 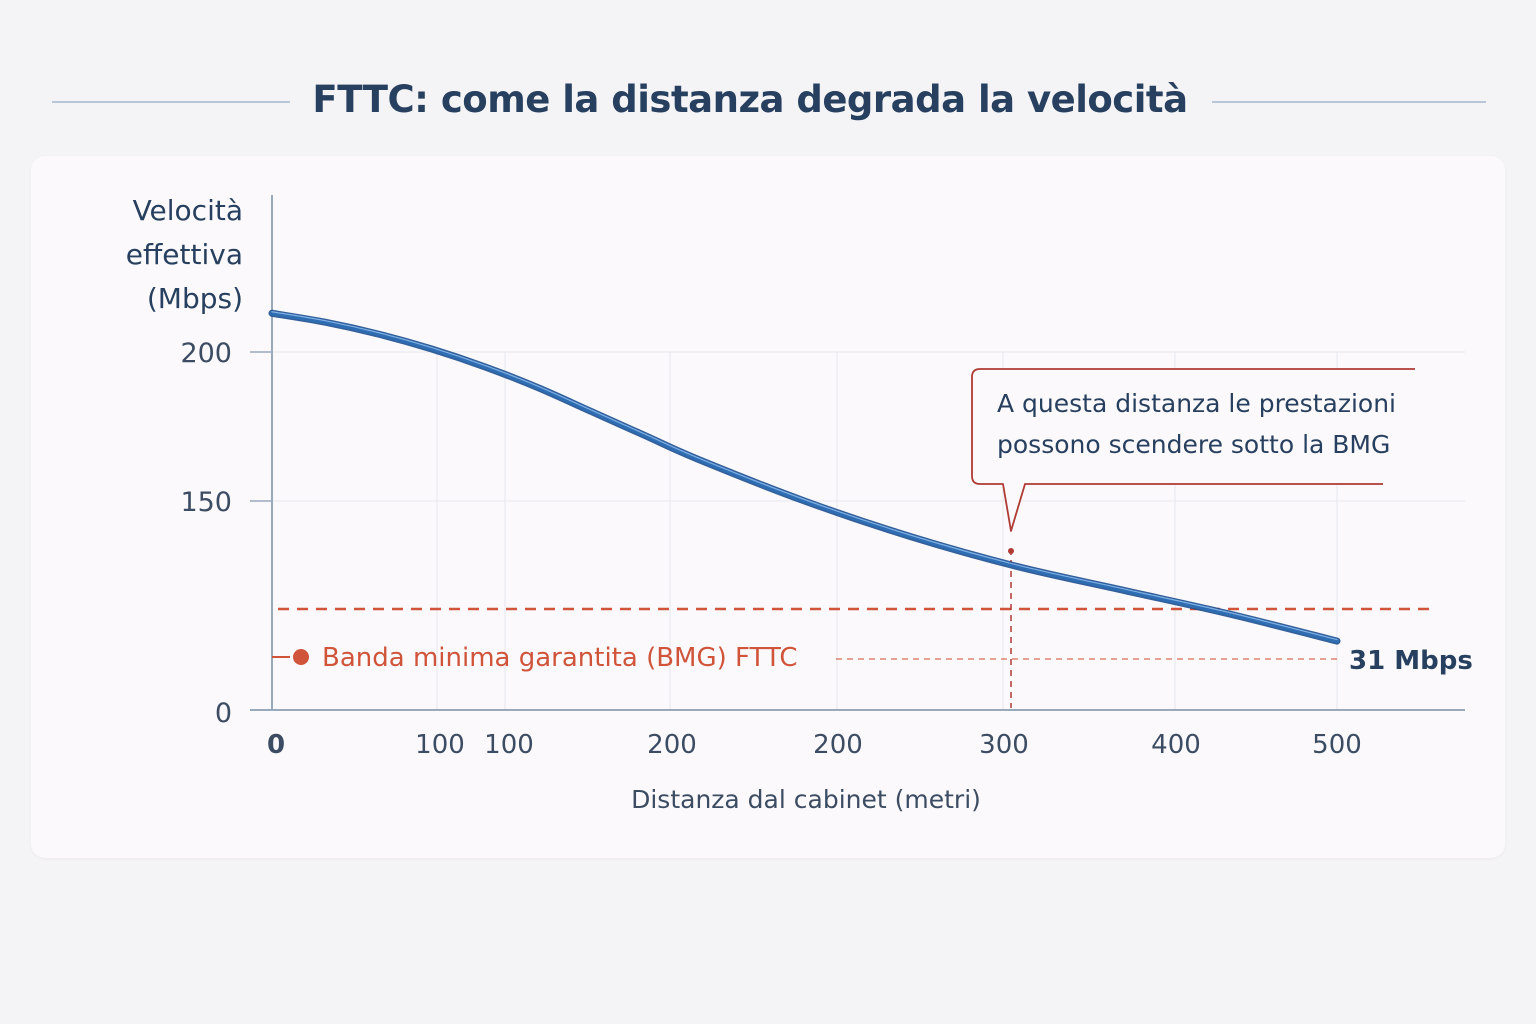 What do you see at coordinates (1011, 551) in the screenshot?
I see `annotation-guide-dot` at bounding box center [1011, 551].